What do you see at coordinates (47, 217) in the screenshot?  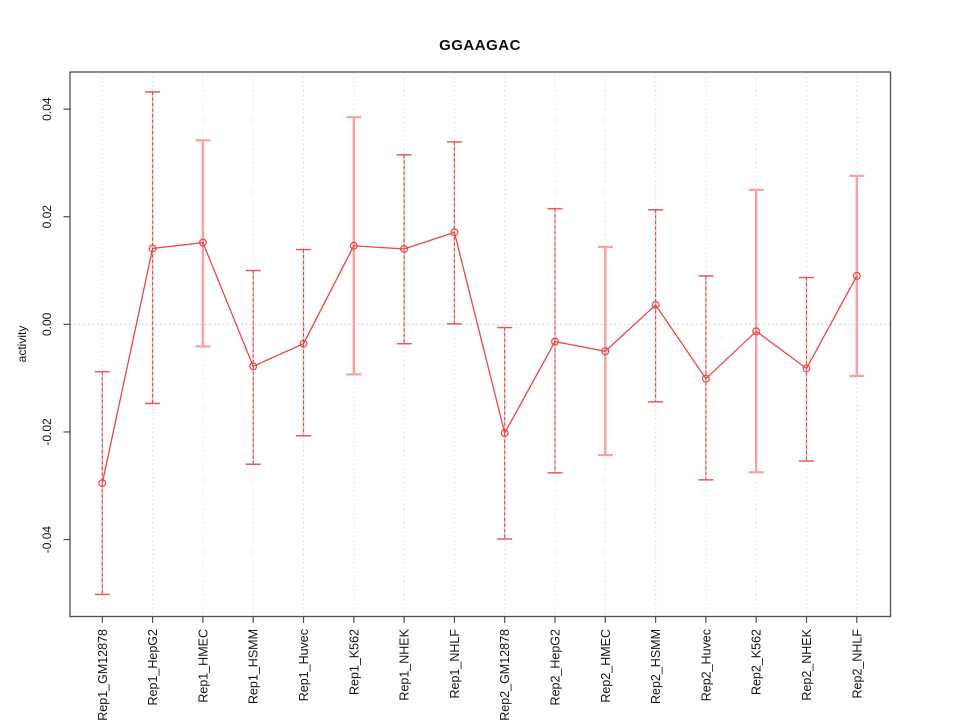 I see `y-tick-label: 0.02` at bounding box center [47, 217].